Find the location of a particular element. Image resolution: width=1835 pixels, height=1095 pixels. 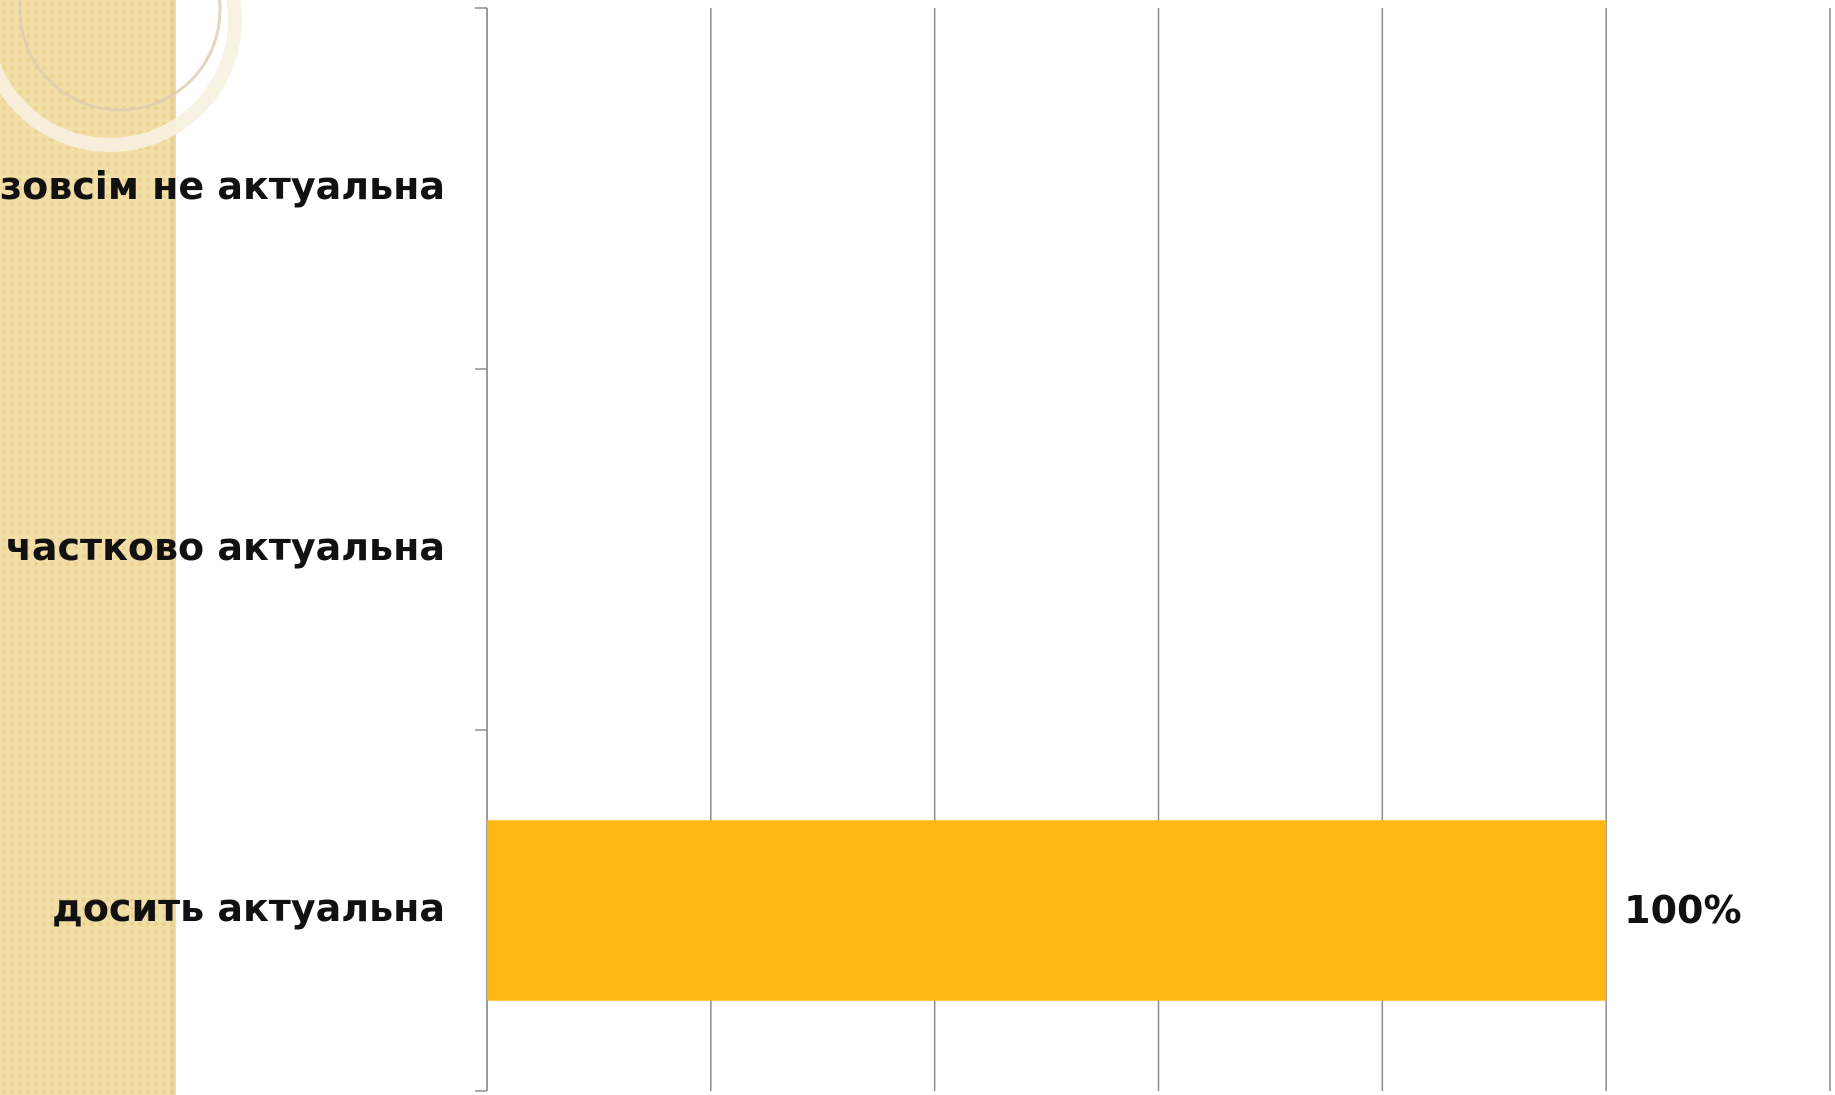

y-tick-label: зовсім не актуальна is located at coordinates (222, 186).